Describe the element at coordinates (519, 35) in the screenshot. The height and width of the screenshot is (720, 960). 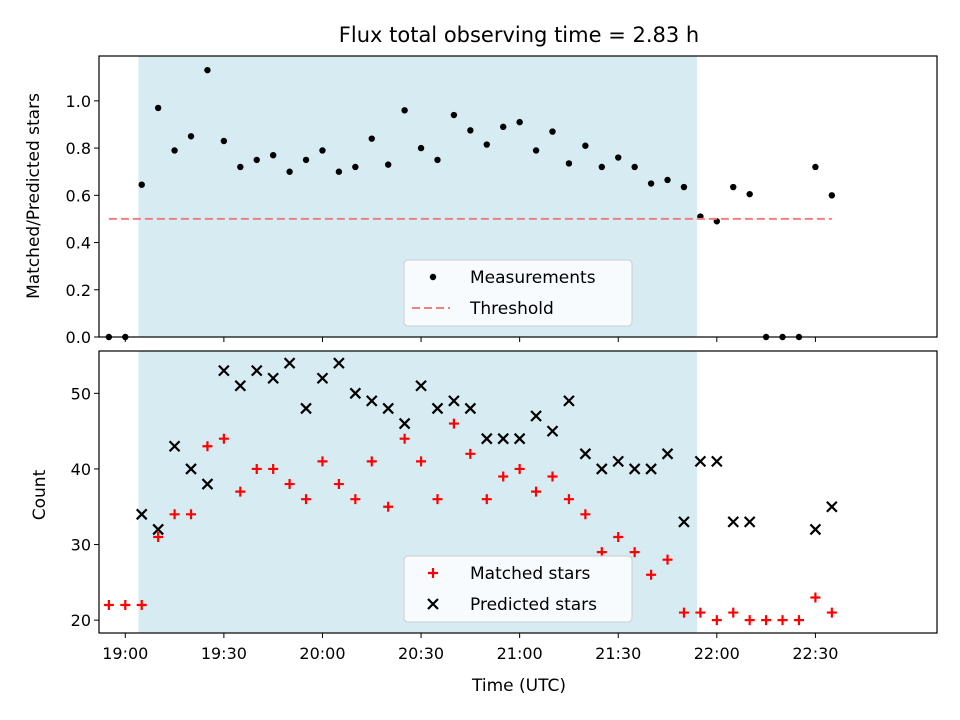
I see `chart-title: Flux total observing time = 2.83 h` at that location.